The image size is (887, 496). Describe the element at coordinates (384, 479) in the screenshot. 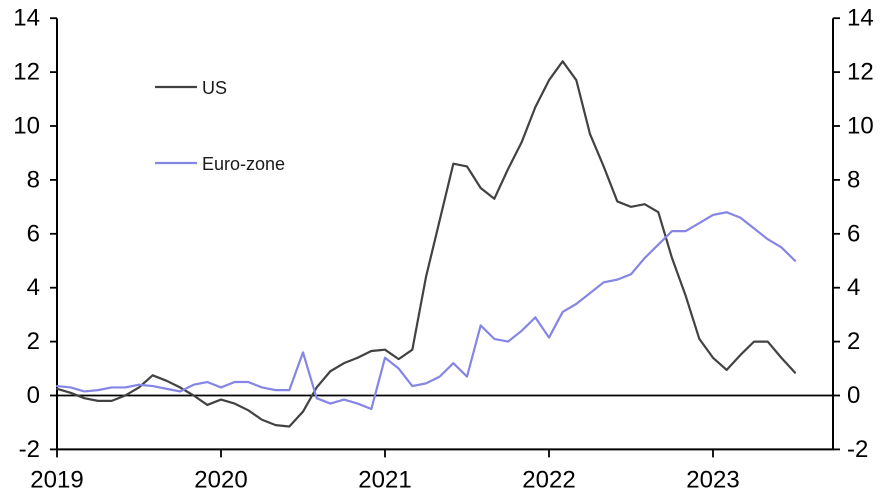

I see `x-axis-tick-label: 2021` at that location.